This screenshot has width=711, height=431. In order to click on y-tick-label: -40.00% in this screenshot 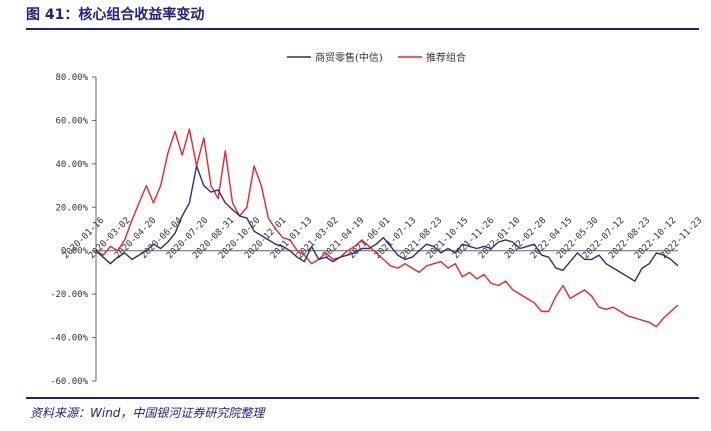, I will do `click(69, 339)`.